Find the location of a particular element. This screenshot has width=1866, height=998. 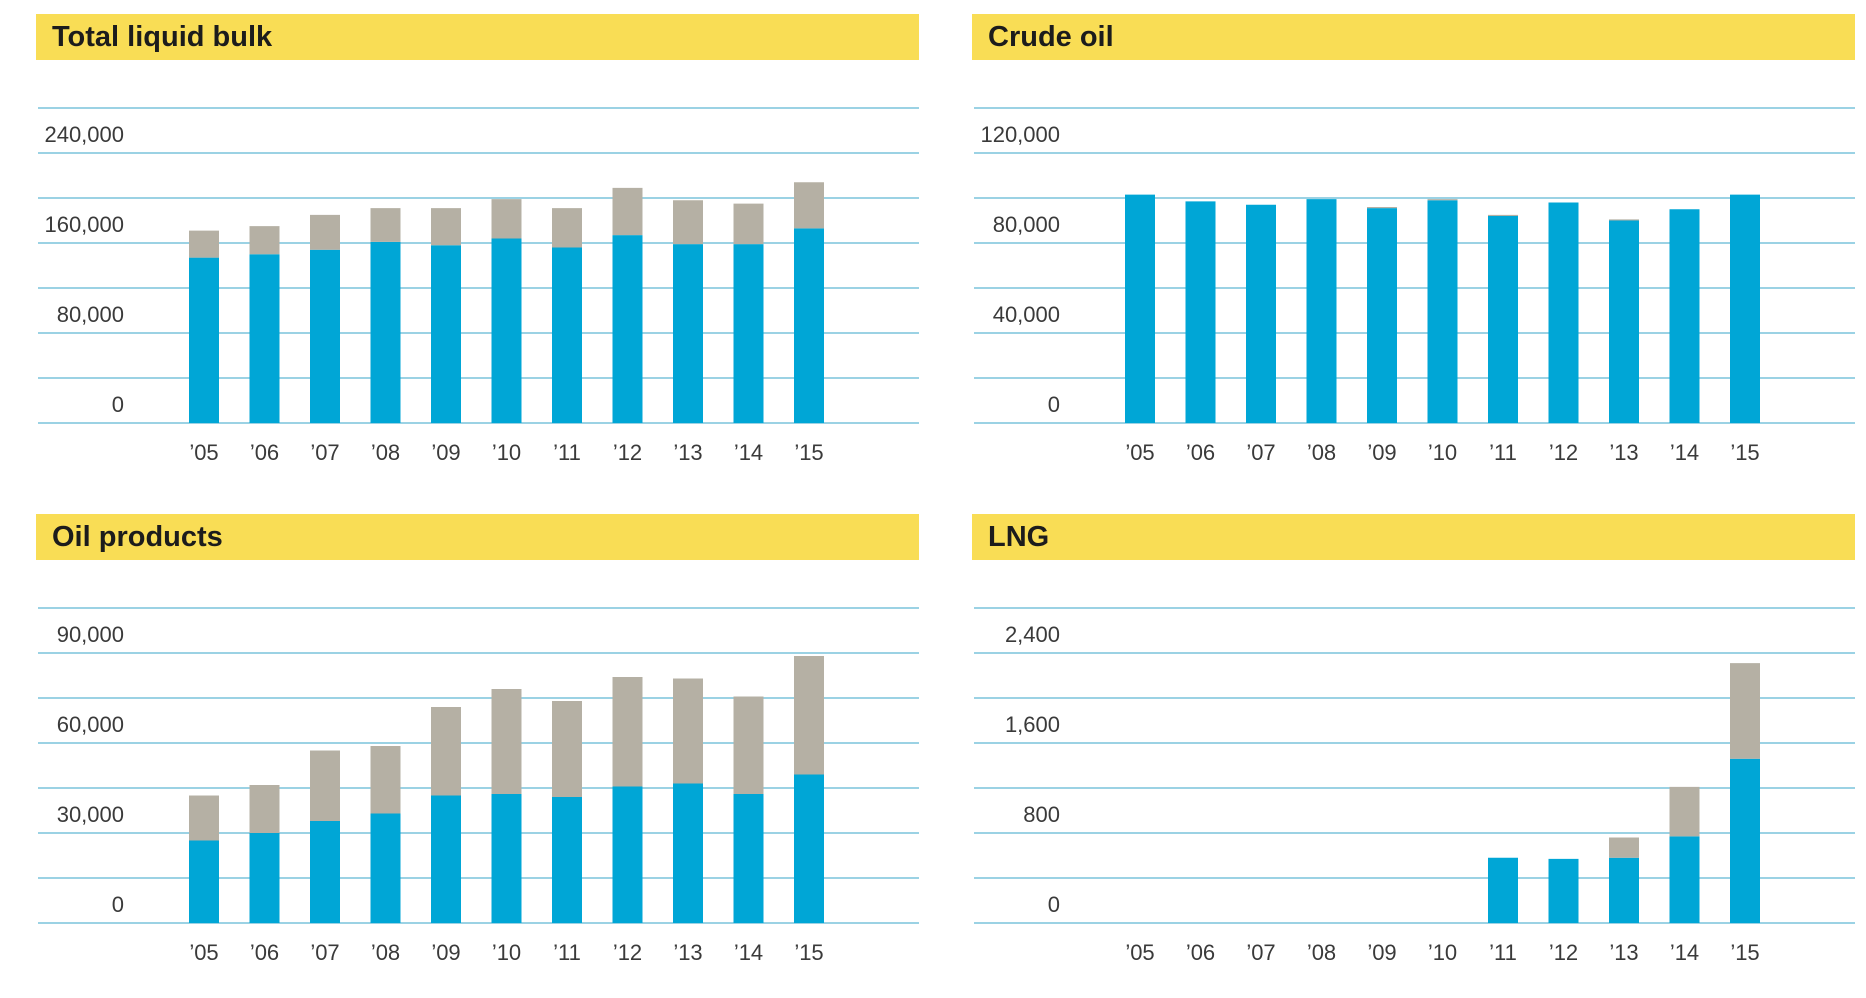

y-tick-label: 240,000 is located at coordinates (84, 134).